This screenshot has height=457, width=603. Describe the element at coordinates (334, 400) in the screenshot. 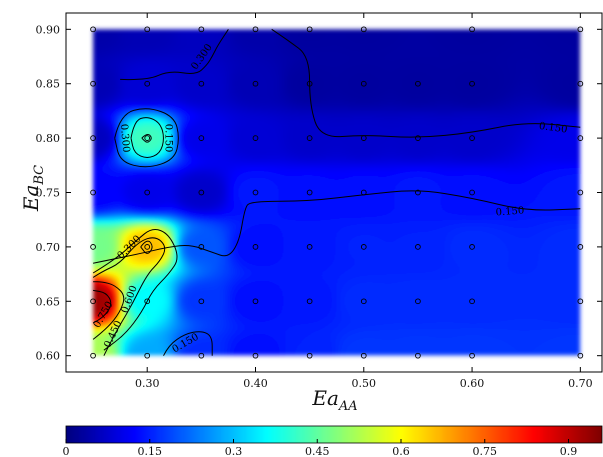

I see `x-axis-label: EaAA` at that location.